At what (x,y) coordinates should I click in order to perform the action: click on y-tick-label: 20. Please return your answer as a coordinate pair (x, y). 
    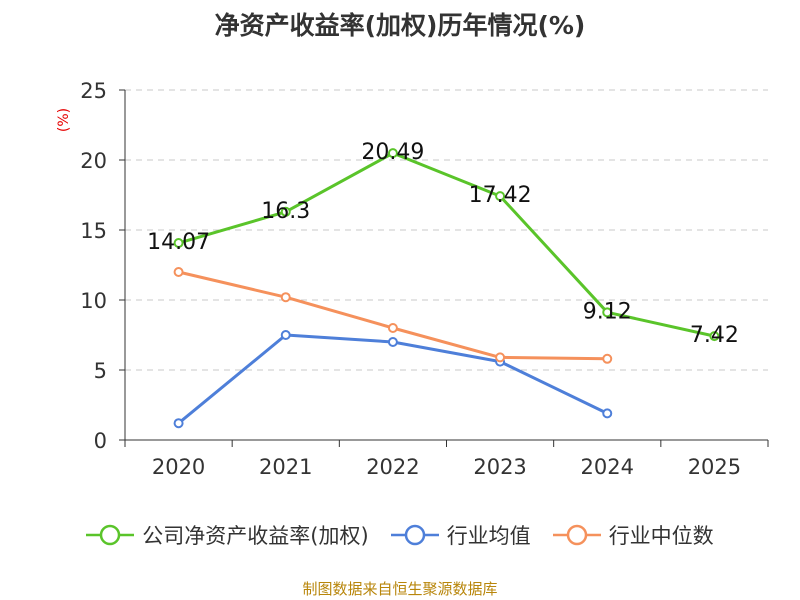
    Looking at the image, I should click on (93, 161).